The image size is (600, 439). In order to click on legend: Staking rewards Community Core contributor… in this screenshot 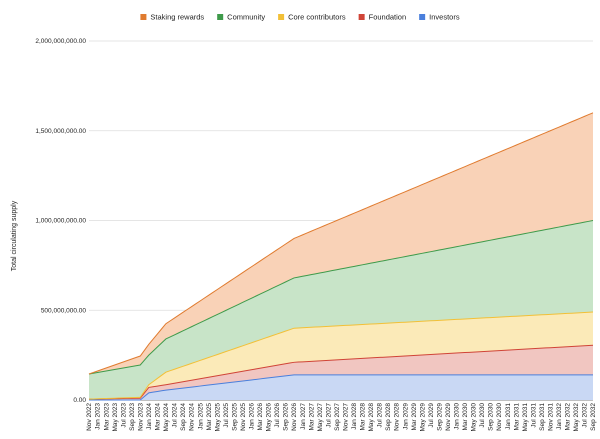, I will do `click(300, 17)`.